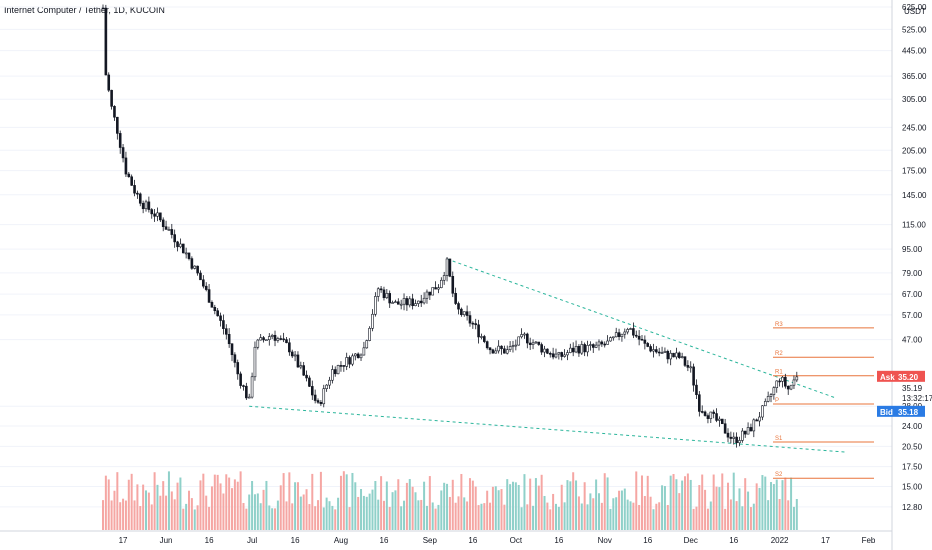 The width and height of the screenshot is (932, 550). What do you see at coordinates (912, 467) in the screenshot?
I see `y-tick-label: 17.50` at bounding box center [912, 467].